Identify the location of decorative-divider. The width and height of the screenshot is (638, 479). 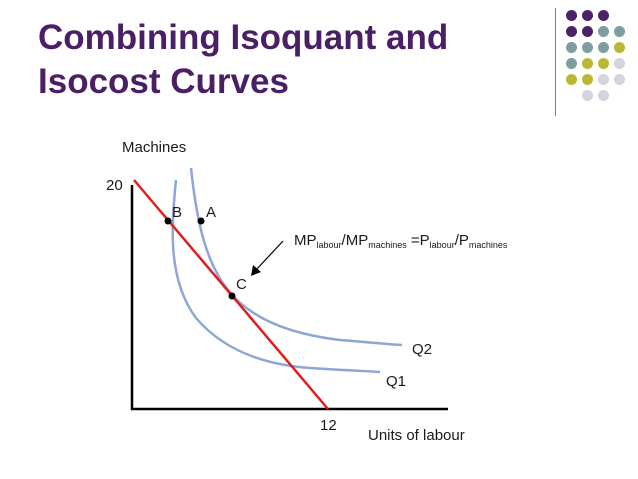
(555, 62).